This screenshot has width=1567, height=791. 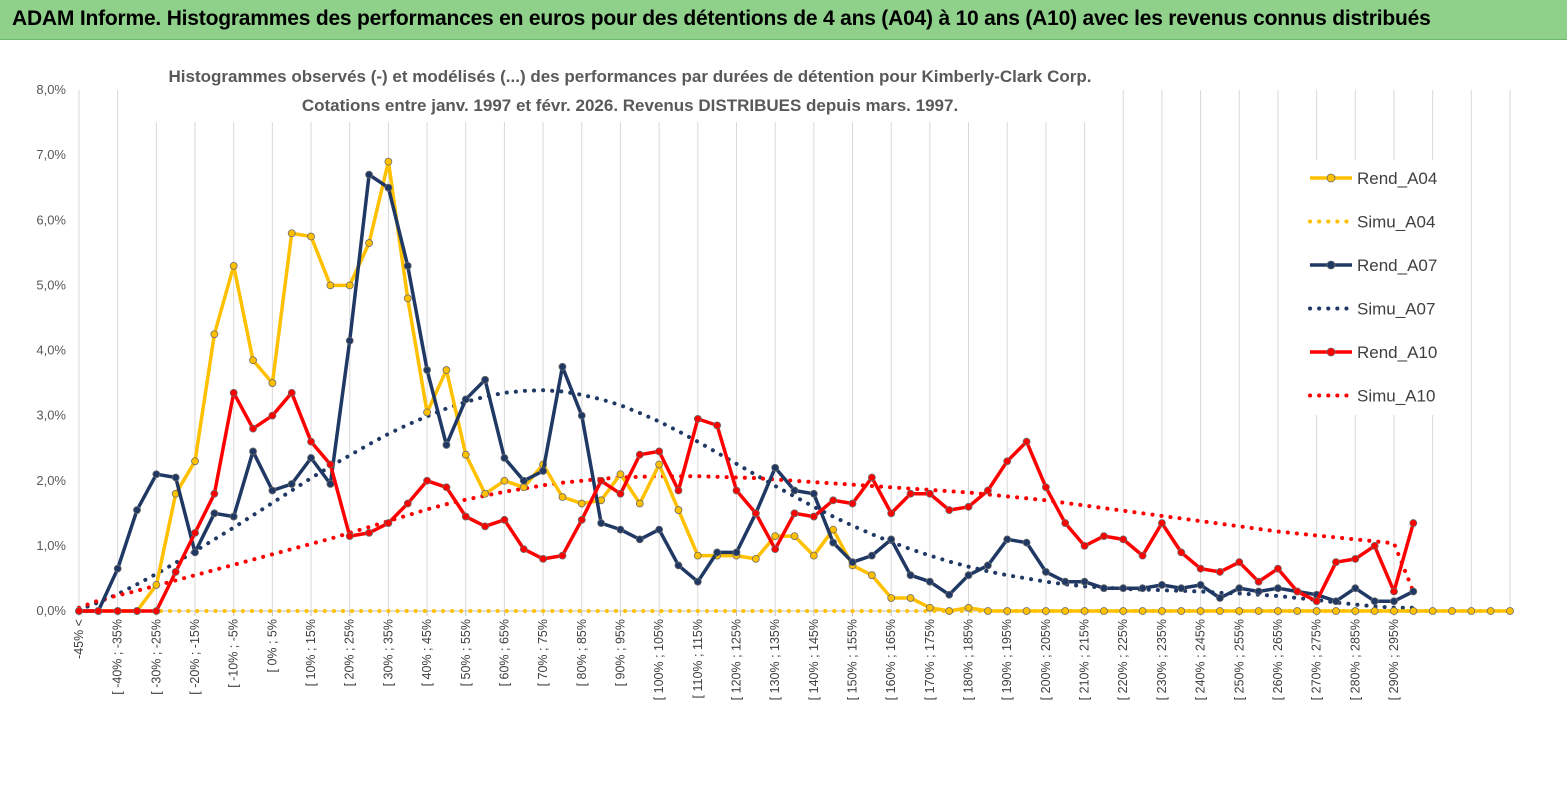 I want to click on legend-item-simu-a10: Simu_A10, so click(x=1371, y=396).